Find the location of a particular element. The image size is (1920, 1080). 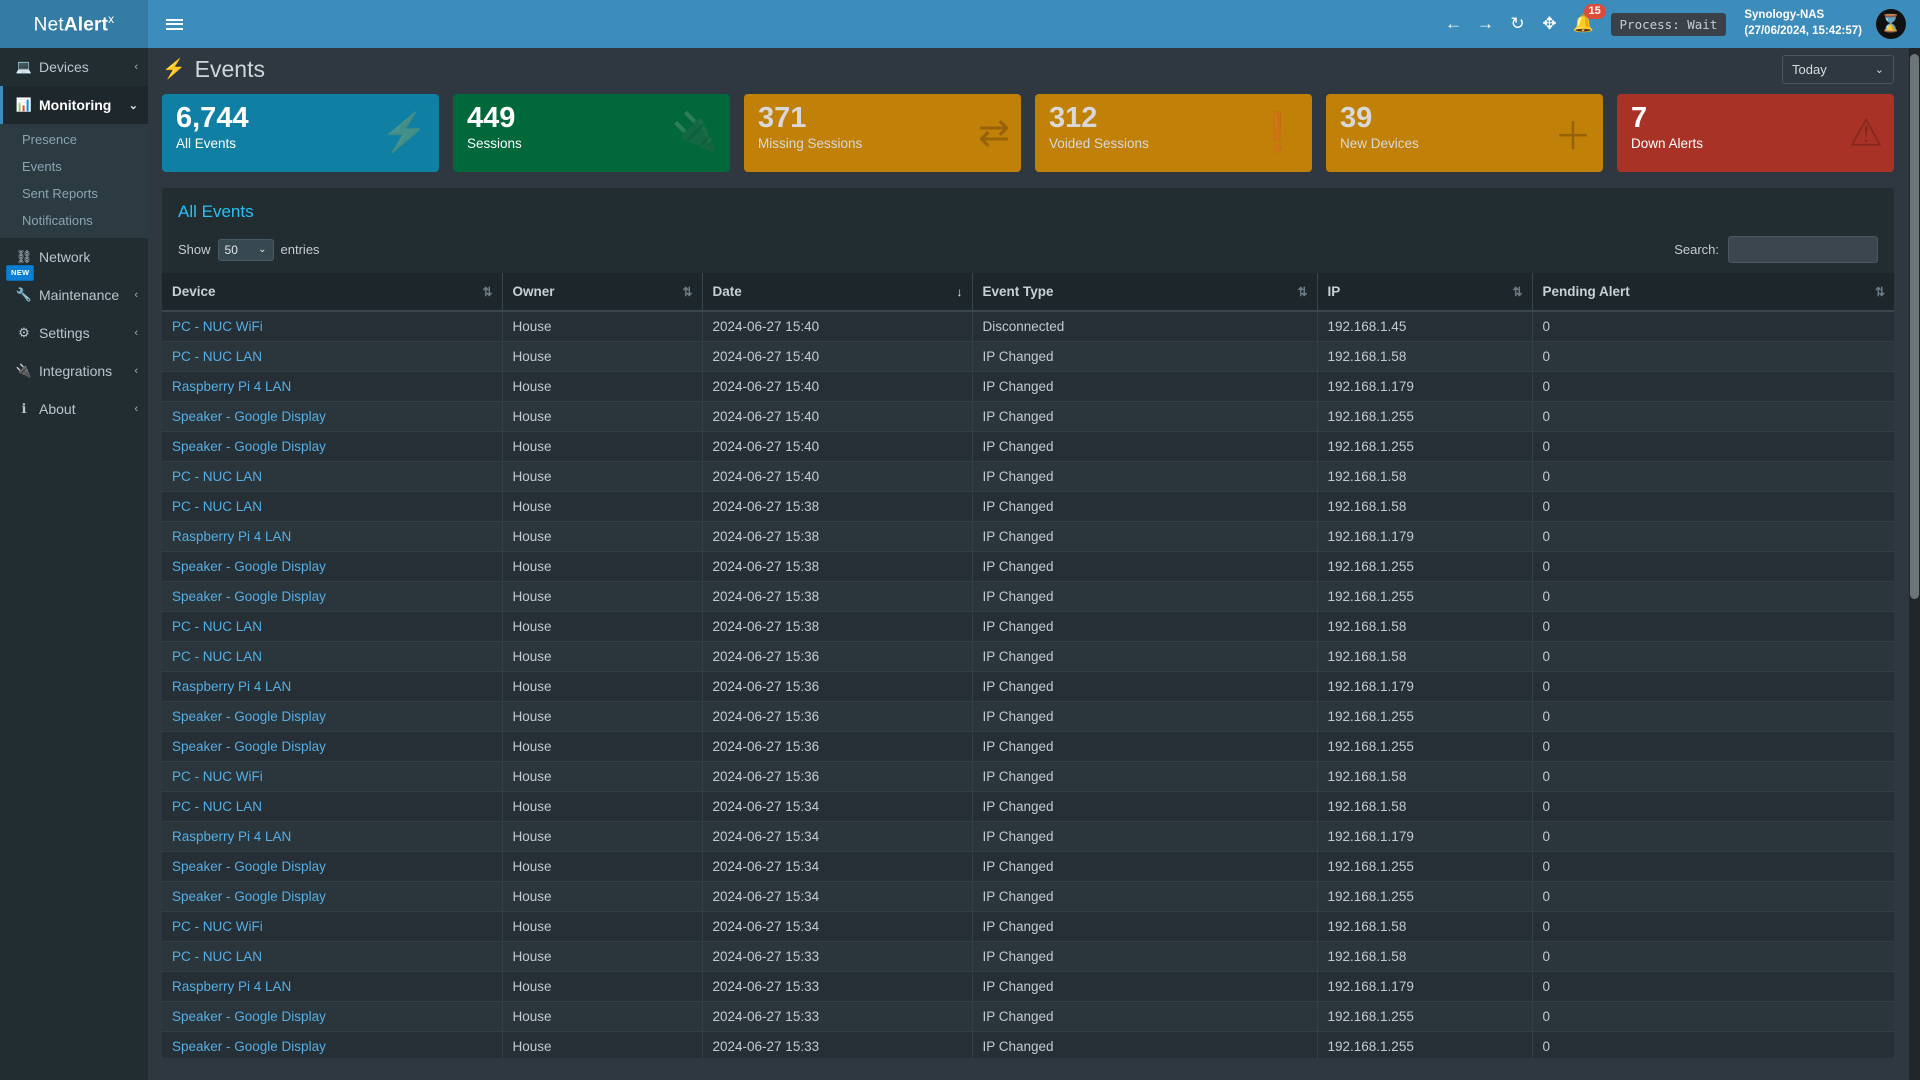

table-cell: 192.168.1.255 is located at coordinates (1425, 566).